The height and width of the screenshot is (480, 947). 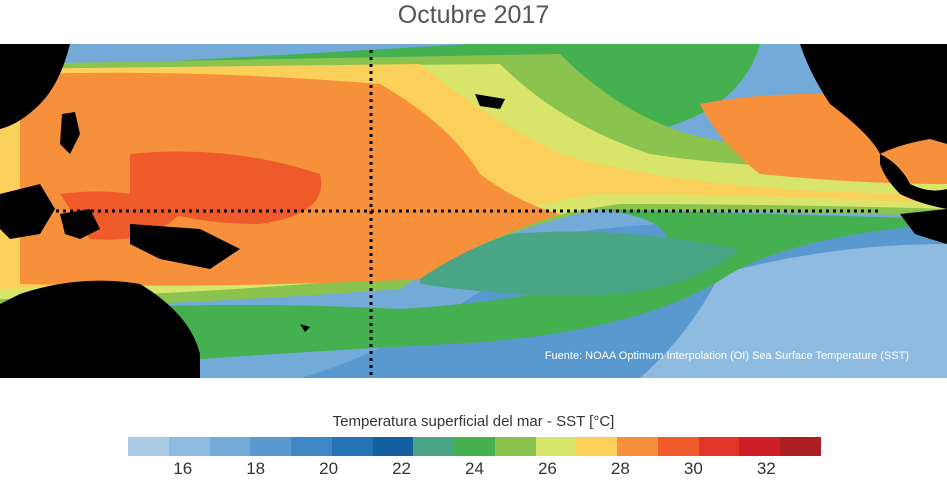 I want to click on land-pacific-islet, so click(x=305, y=328).